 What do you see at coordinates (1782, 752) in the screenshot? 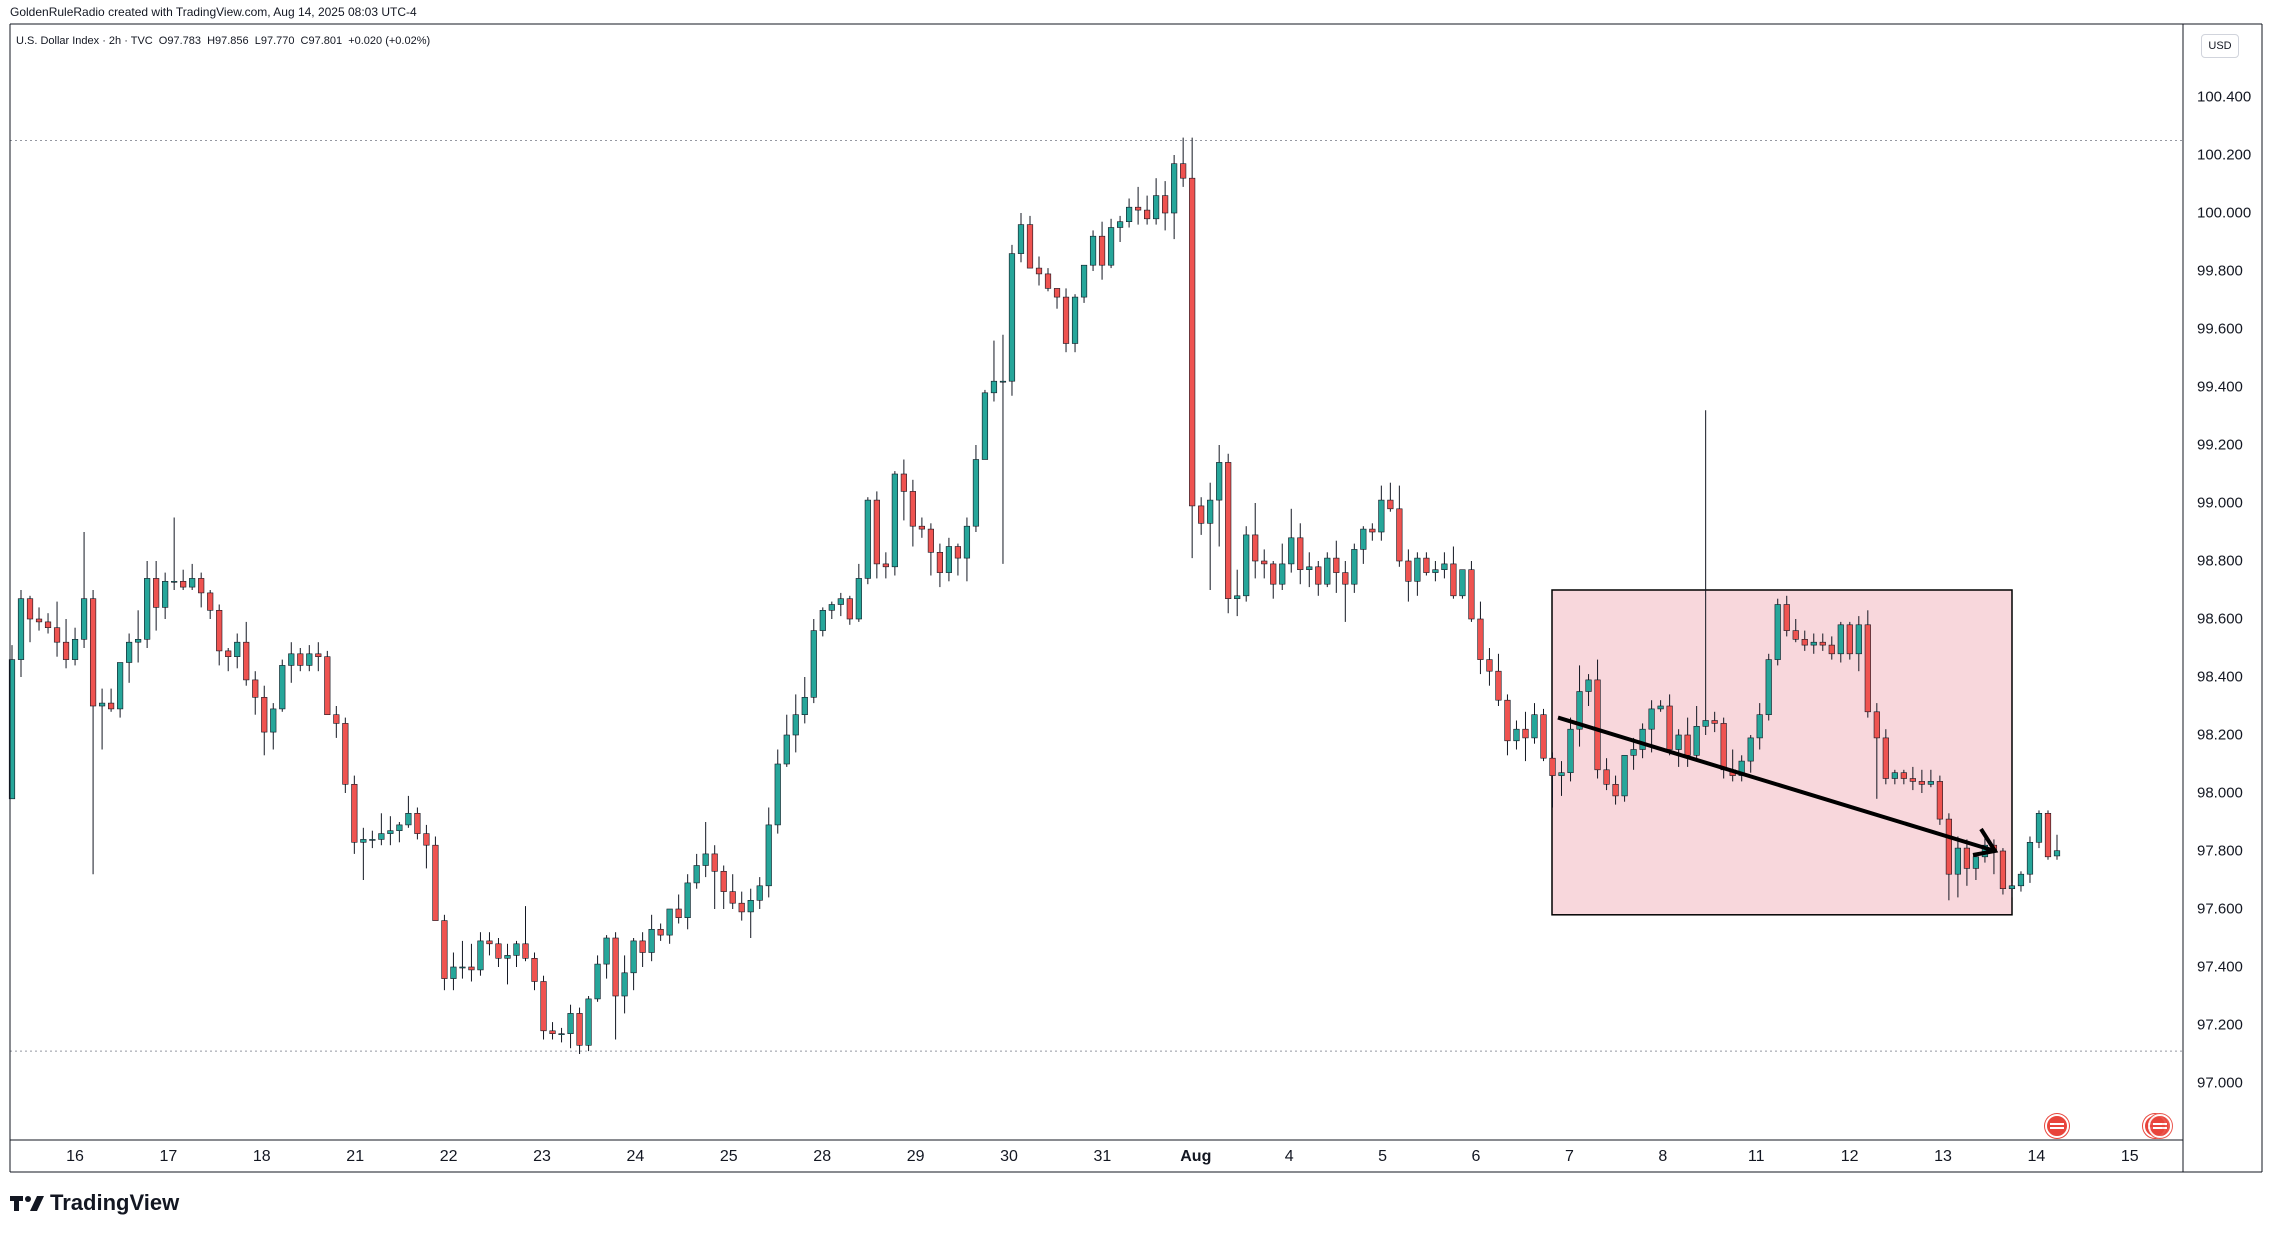
I see `highlight-box` at bounding box center [1782, 752].